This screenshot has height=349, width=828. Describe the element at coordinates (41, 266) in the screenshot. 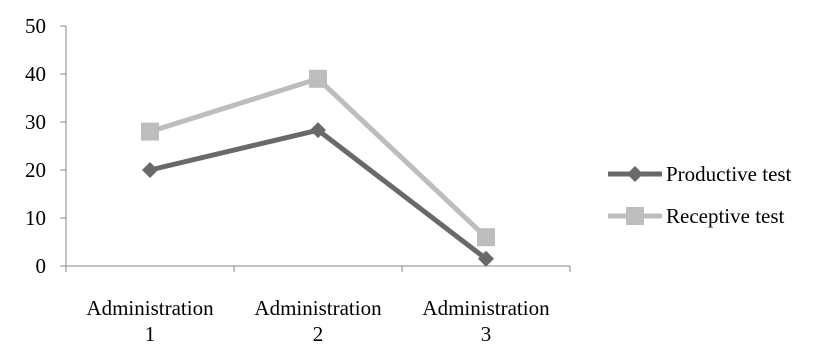

I see `y-tick-label: 0` at that location.